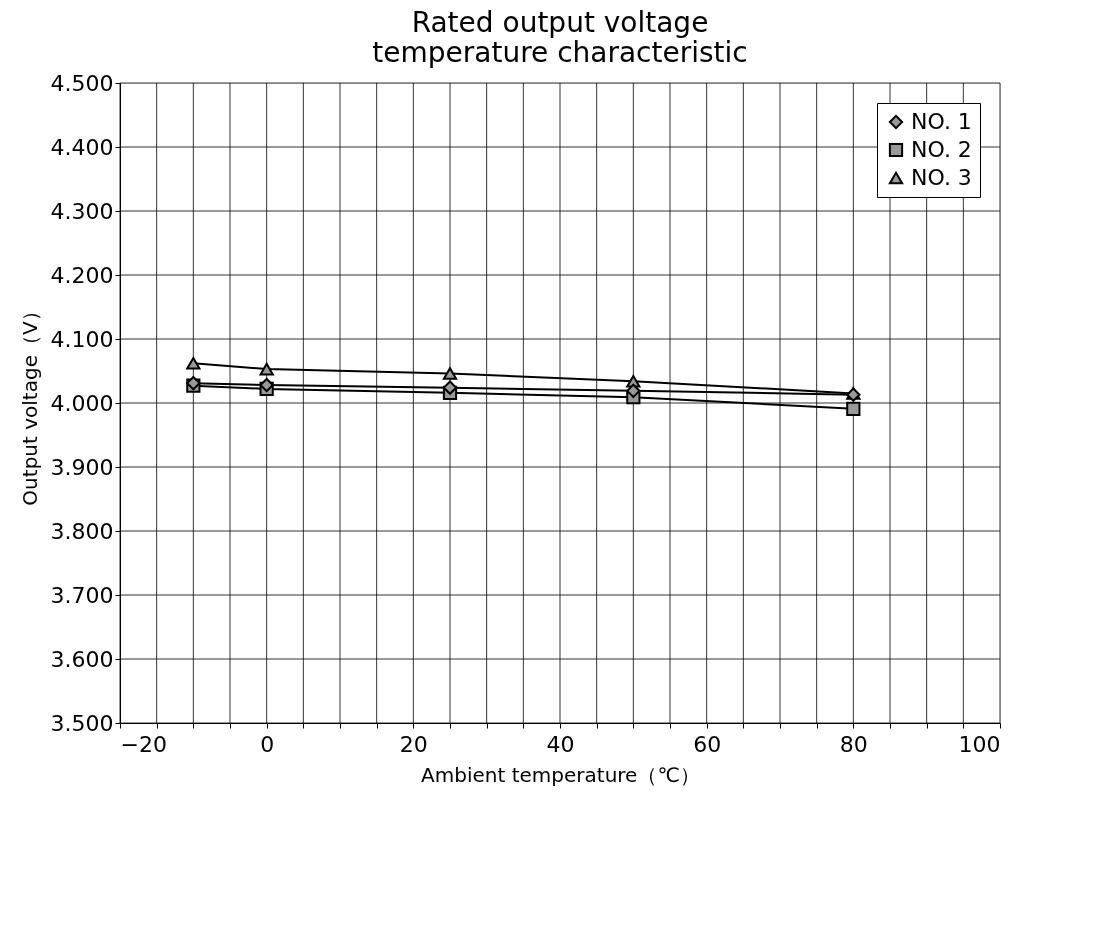  What do you see at coordinates (979, 744) in the screenshot?
I see `x-tick-label: 100` at bounding box center [979, 744].